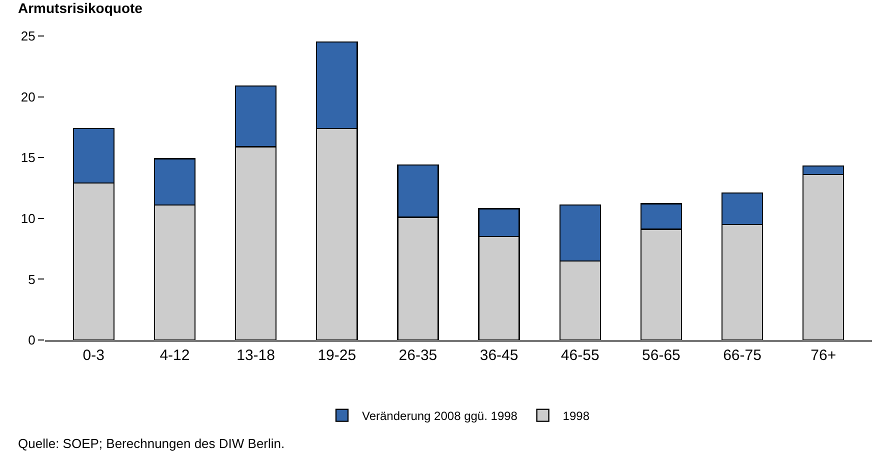 This screenshot has width=887, height=455. I want to click on x-tick-label: 76+, so click(823, 355).